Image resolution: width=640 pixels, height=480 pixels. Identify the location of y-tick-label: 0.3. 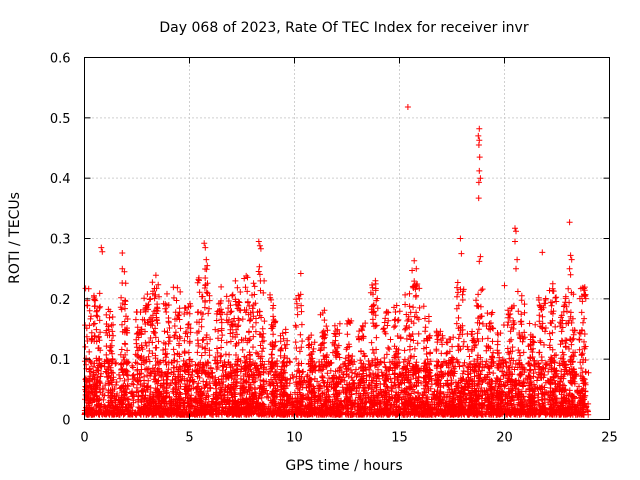
(60, 240).